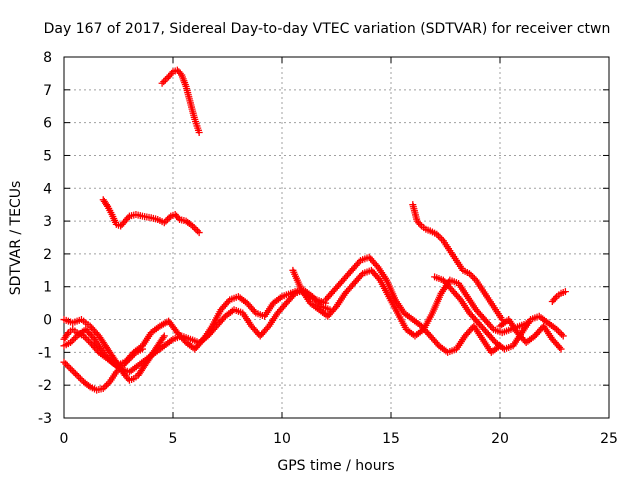 The image size is (640, 480). Describe the element at coordinates (47, 321) in the screenshot. I see `y-tick-label: 0` at that location.